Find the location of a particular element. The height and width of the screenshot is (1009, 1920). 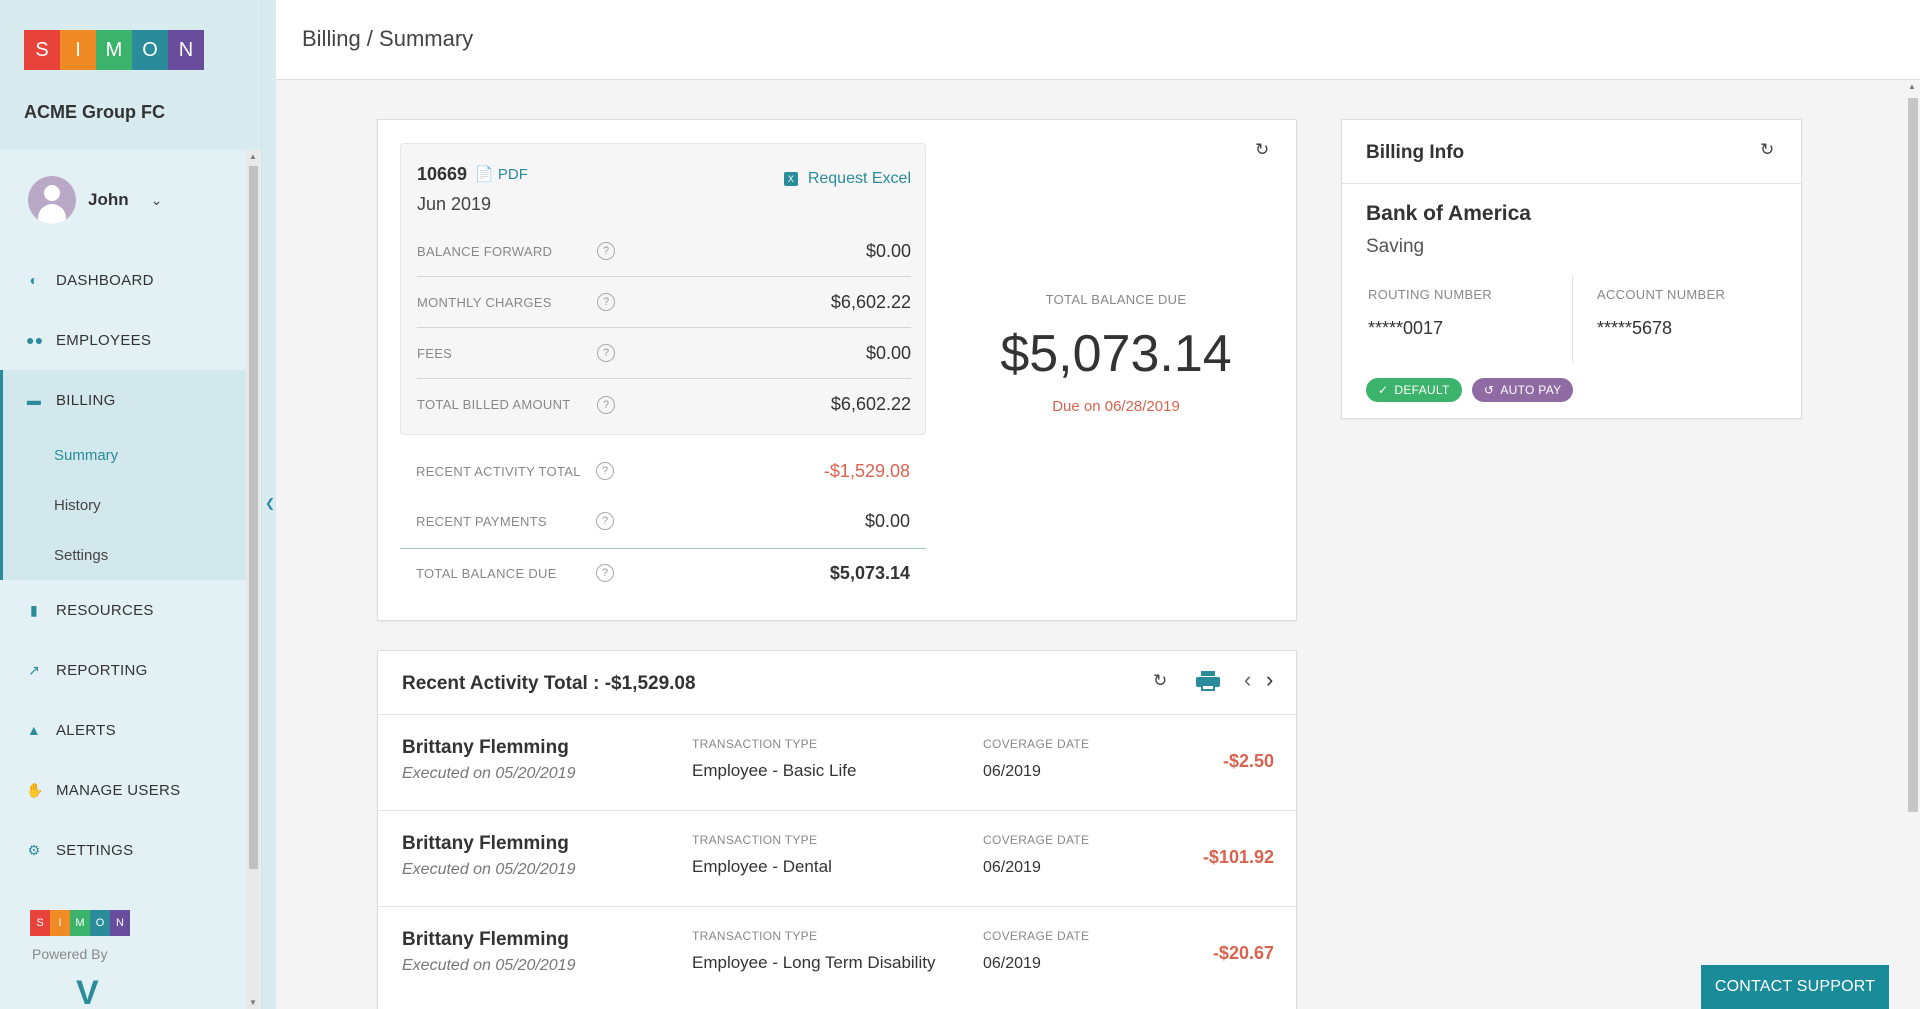

sidebar-item-label: SETTINGS is located at coordinates (95, 850).